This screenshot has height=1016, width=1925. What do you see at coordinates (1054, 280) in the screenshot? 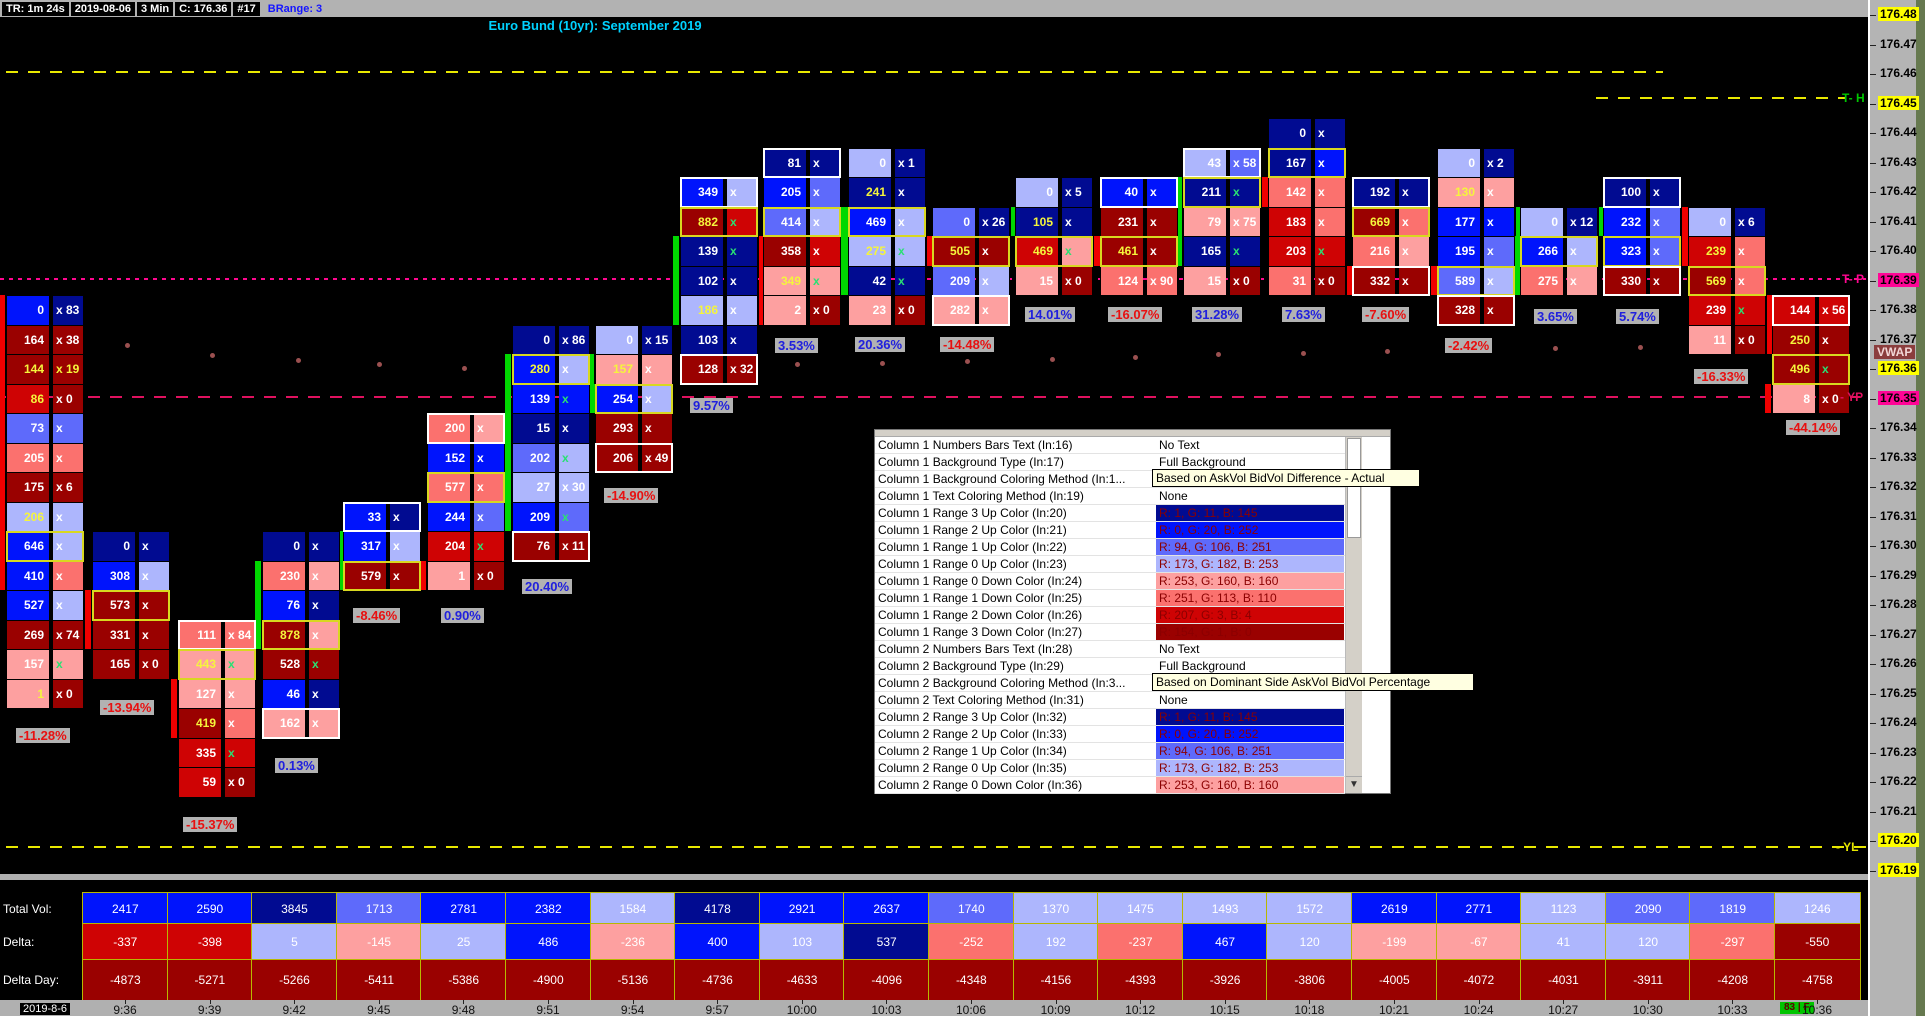
I see `footprint-cell: 15 x 0` at bounding box center [1054, 280].